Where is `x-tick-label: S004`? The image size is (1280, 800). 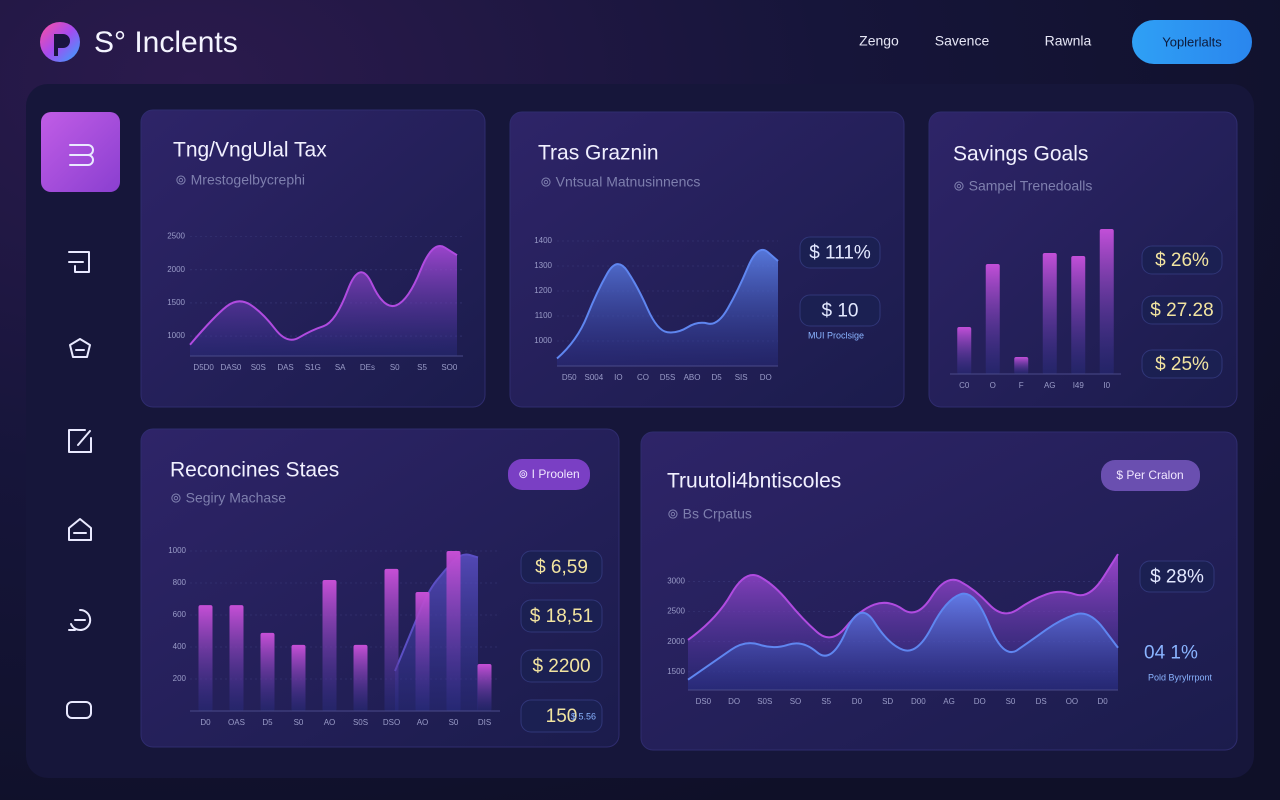 x-tick-label: S004 is located at coordinates (593, 377).